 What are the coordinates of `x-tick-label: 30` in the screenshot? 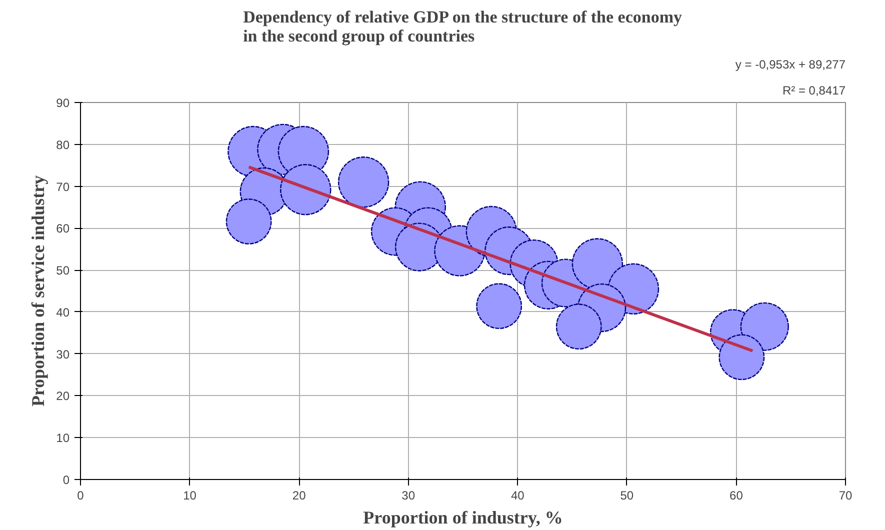 It's located at (409, 495).